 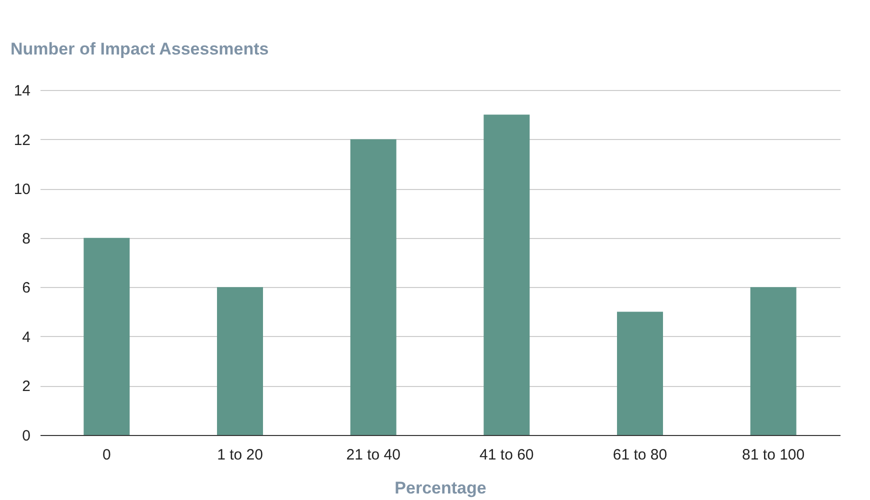 I want to click on x-axis-title: Percentage, so click(x=440, y=488).